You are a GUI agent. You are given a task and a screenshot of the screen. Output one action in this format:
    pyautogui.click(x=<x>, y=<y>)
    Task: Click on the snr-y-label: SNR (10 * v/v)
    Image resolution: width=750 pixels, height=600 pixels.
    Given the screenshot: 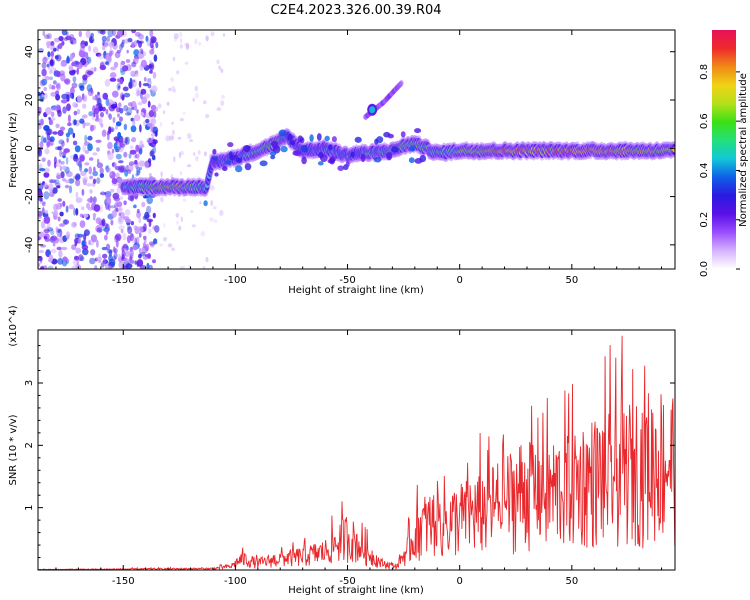 What is the action you would take?
    pyautogui.click(x=13, y=449)
    